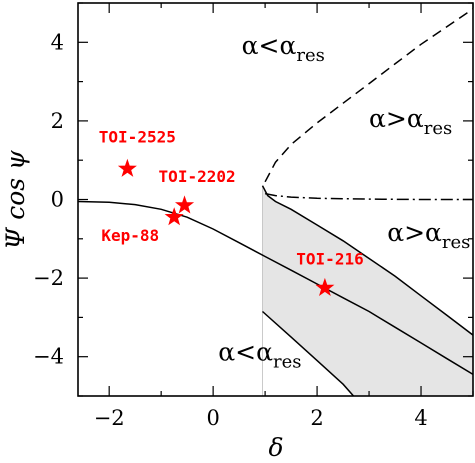 Image resolution: width=475 pixels, height=463 pixels. Describe the element at coordinates (109, 418) in the screenshot. I see `x-tick-label: −2` at that location.